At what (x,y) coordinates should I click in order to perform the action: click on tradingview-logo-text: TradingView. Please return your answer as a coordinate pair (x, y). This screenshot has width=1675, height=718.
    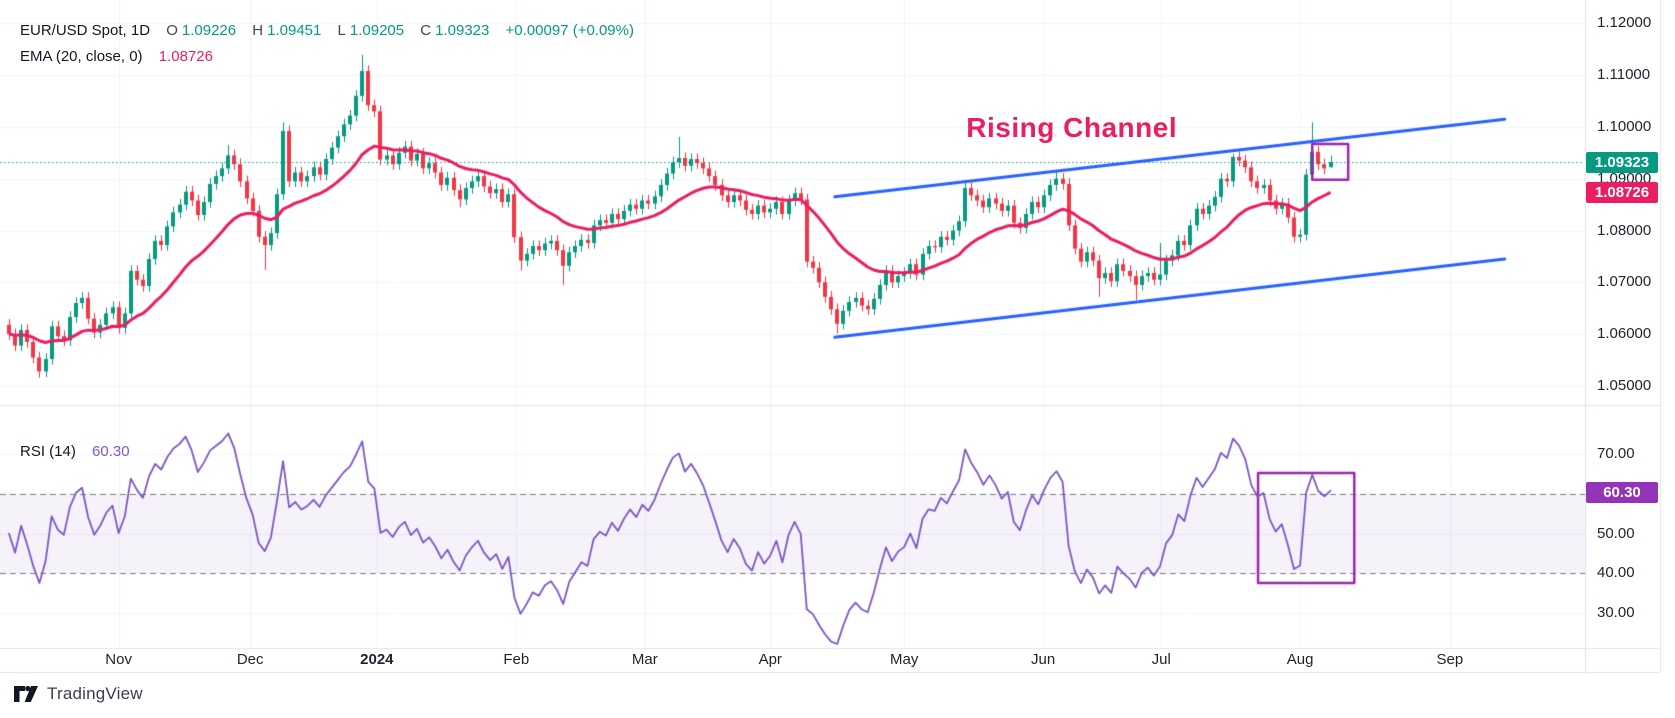
    Looking at the image, I should click on (95, 693).